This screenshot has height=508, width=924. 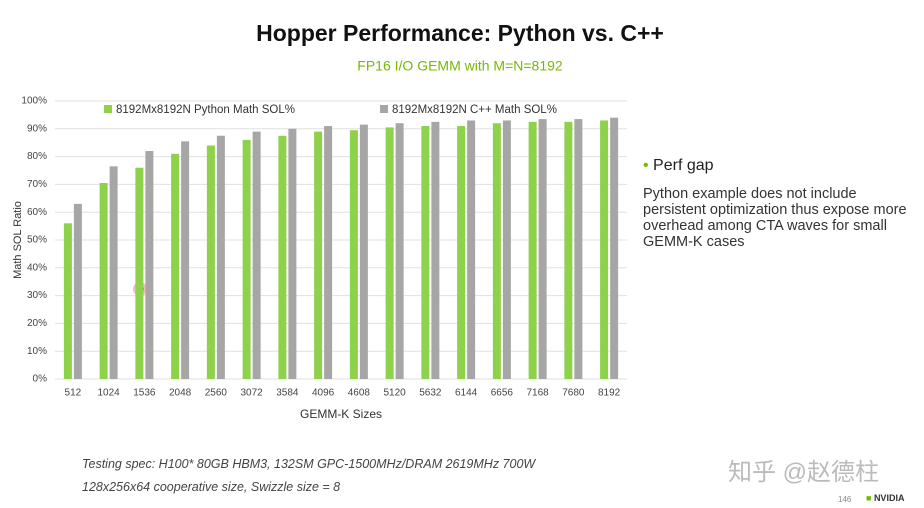 What do you see at coordinates (460, 66) in the screenshot?
I see `chart-subtitle: FP16 I/O GEMM with M=N=8192` at bounding box center [460, 66].